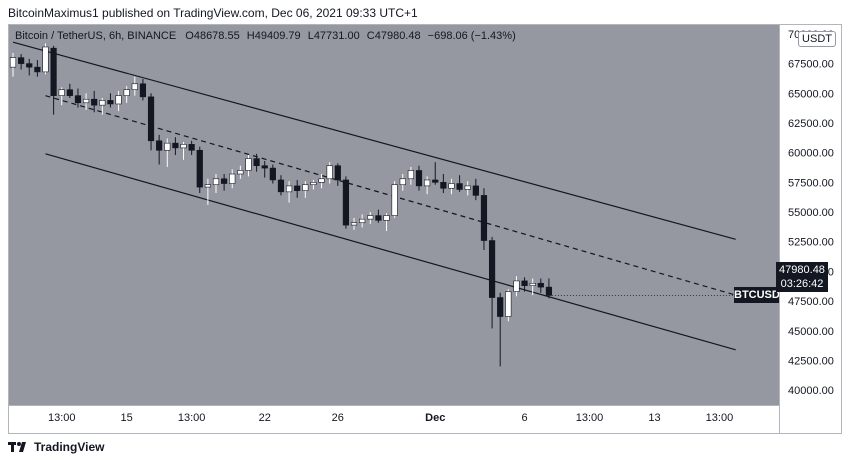  Describe the element at coordinates (370, 36) in the screenshot. I see `close-label: C` at that location.